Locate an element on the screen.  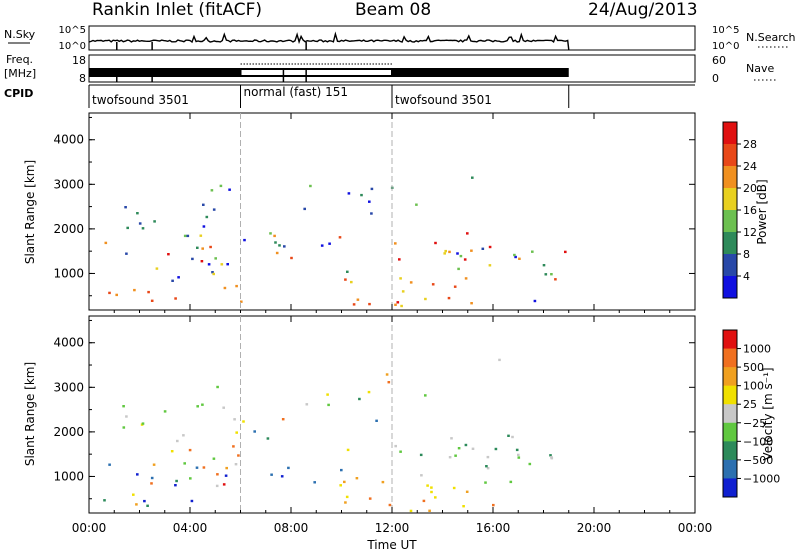
ytick-label-3: 4000 is located at coordinates (68, 140).